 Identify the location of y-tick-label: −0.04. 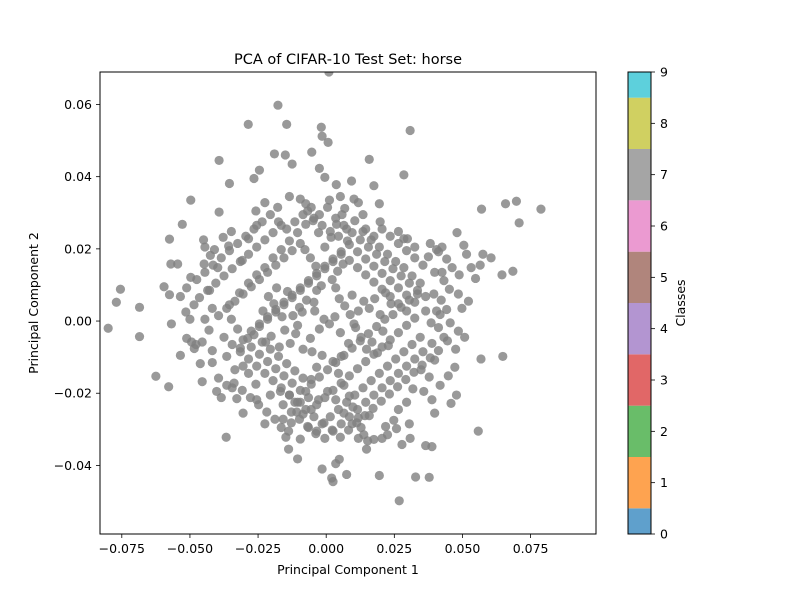
(73, 465).